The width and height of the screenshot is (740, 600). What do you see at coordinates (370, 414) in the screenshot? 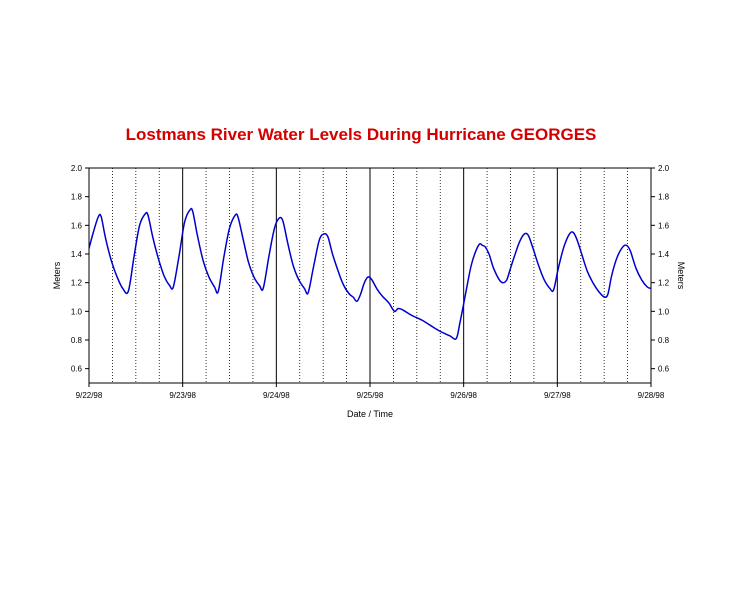
I see `x-axis-label: Date / Time` at bounding box center [370, 414].